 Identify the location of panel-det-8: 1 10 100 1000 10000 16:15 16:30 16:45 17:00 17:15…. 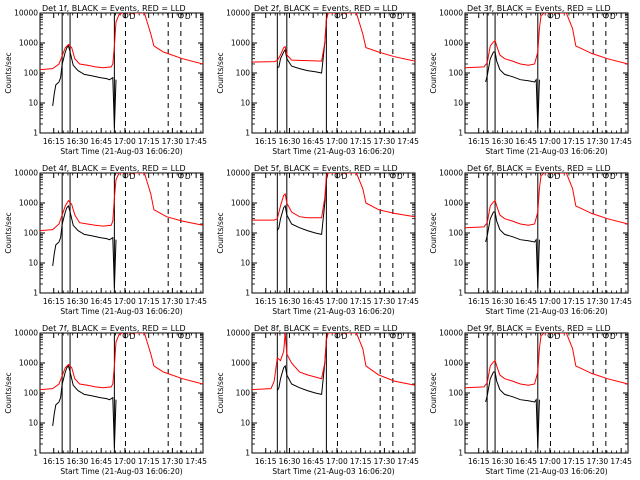
(317, 400).